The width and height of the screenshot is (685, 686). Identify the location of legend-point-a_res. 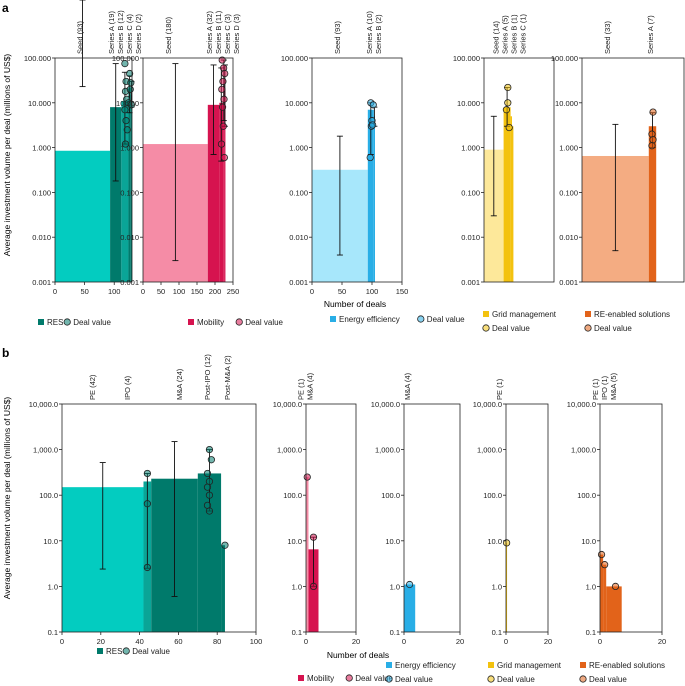
(67, 322).